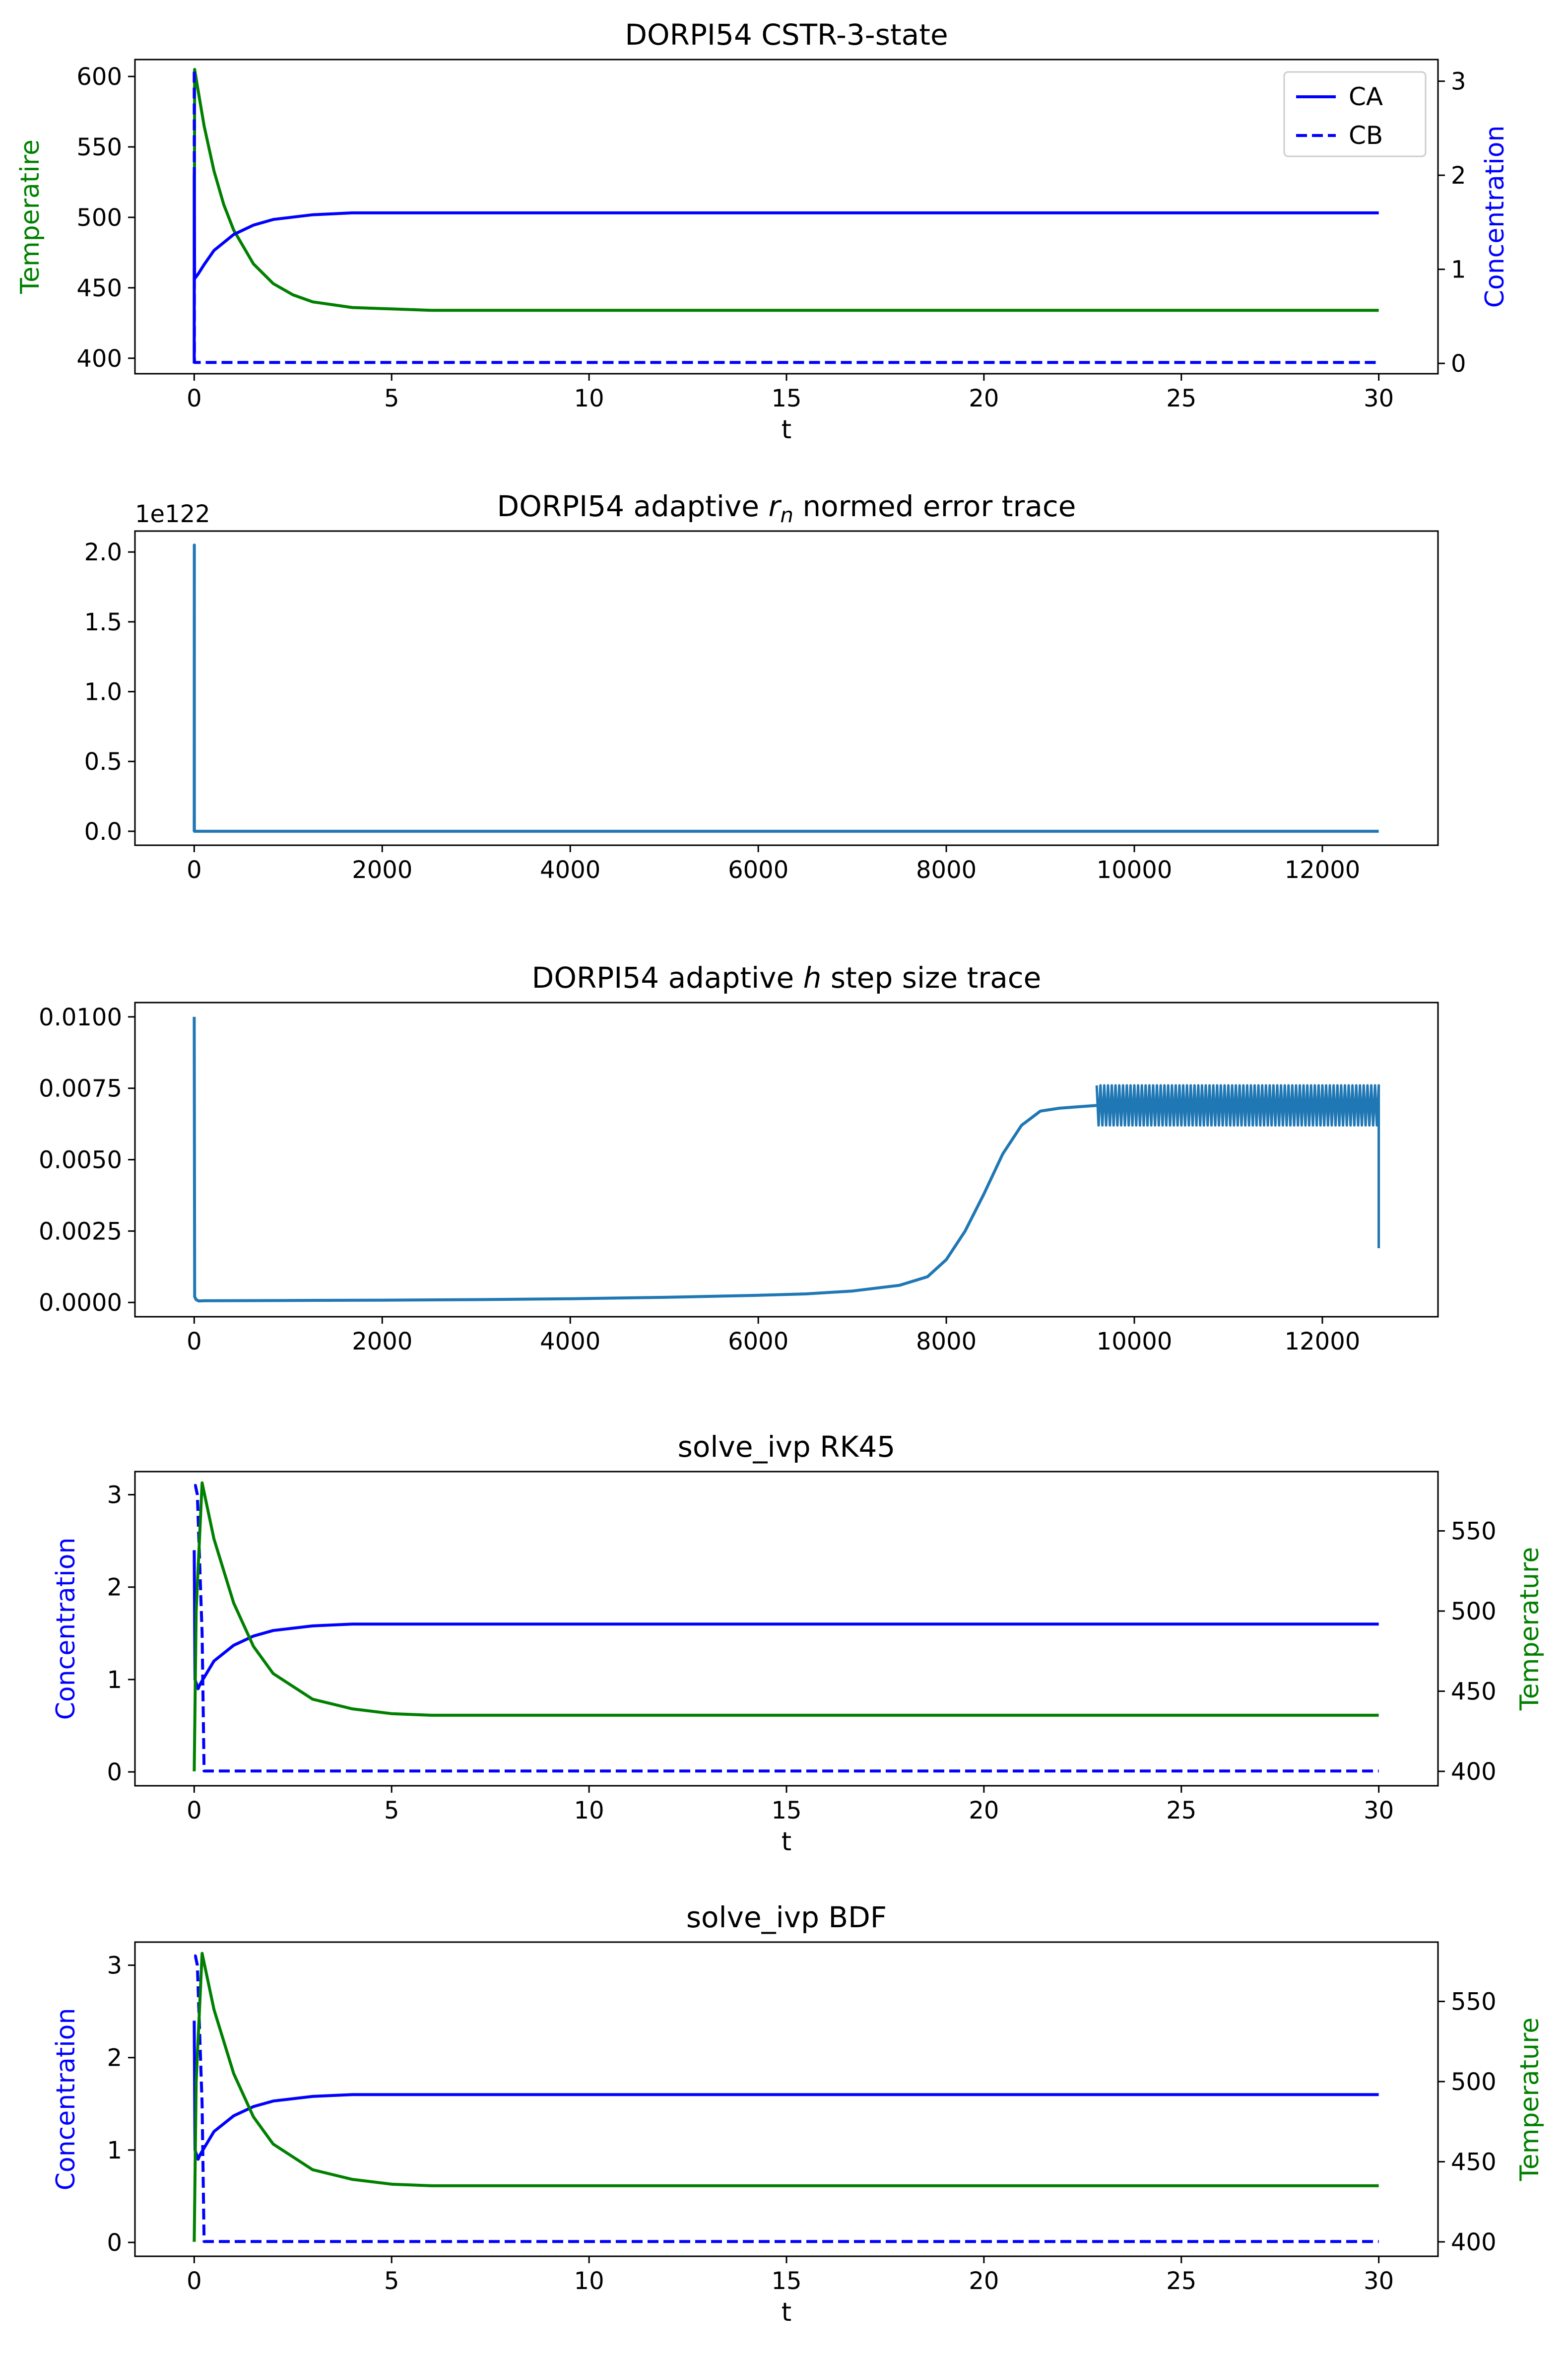  I want to click on chart-title: solve_ivp RK45, so click(787, 1447).